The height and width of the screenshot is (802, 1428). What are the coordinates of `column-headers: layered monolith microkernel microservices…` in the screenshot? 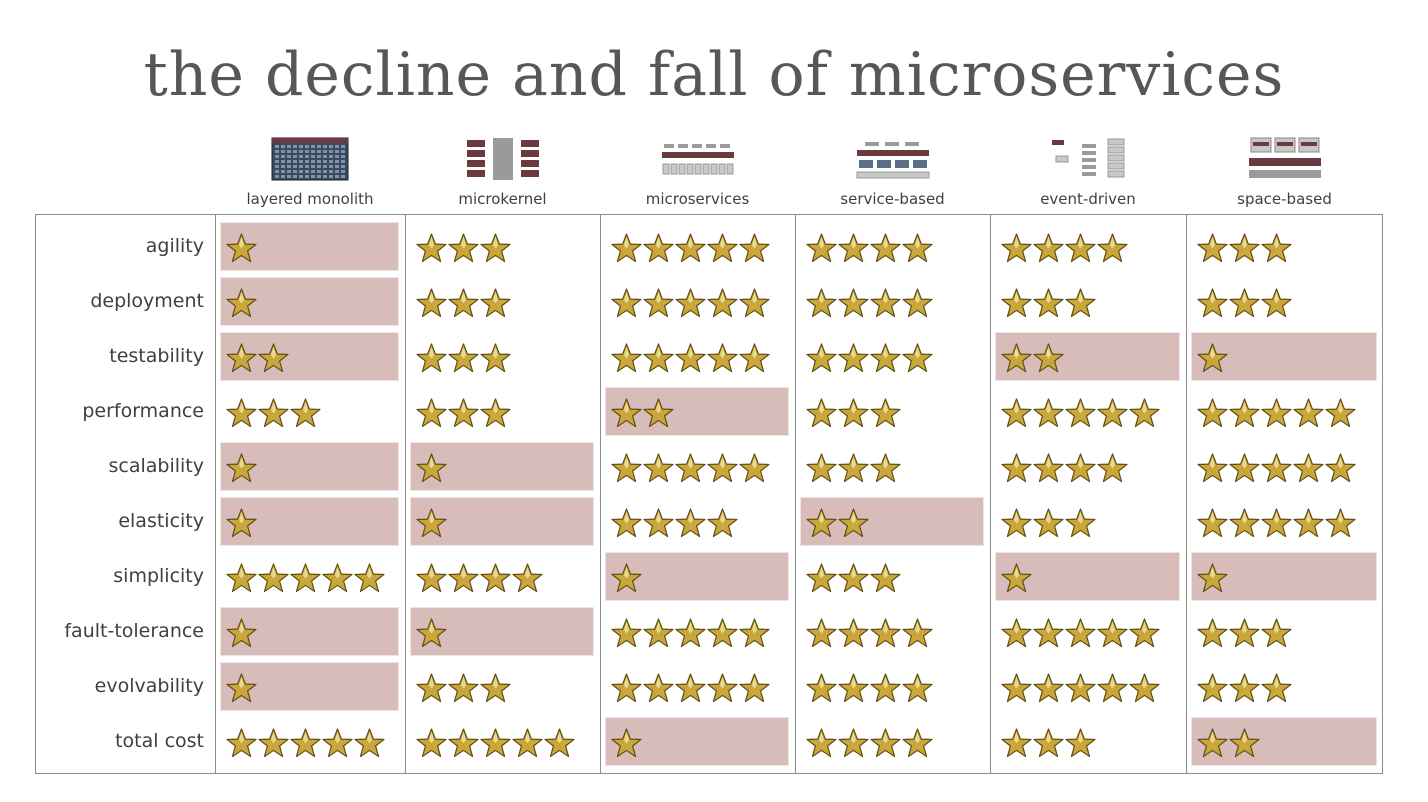 It's located at (714, 173).